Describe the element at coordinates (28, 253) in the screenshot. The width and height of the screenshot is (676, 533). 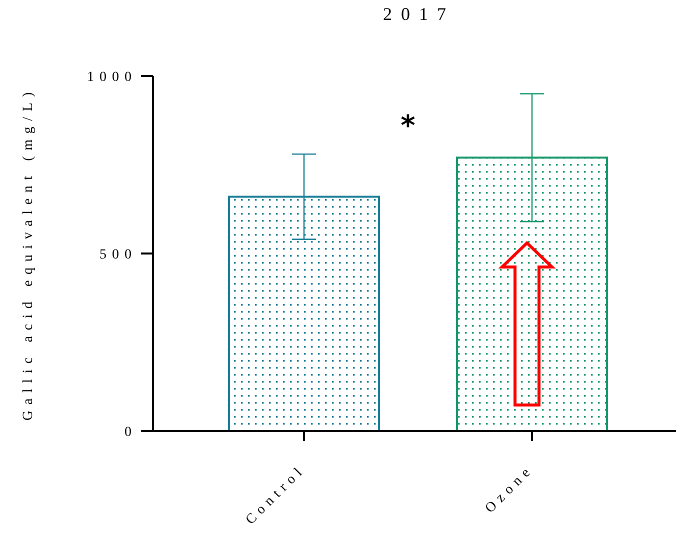
I see `y-axis-title: Gallic acid equivalent (mg/L)` at that location.